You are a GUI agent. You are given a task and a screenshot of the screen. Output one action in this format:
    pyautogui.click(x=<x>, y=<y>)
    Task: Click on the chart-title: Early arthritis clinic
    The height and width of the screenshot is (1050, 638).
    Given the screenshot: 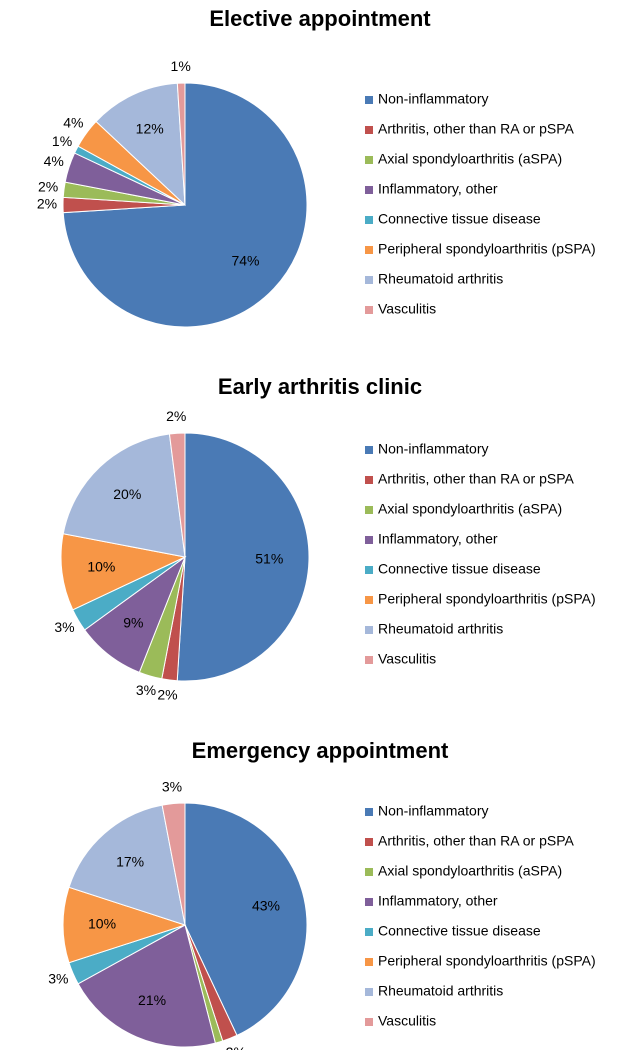 What is the action you would take?
    pyautogui.click(x=320, y=386)
    